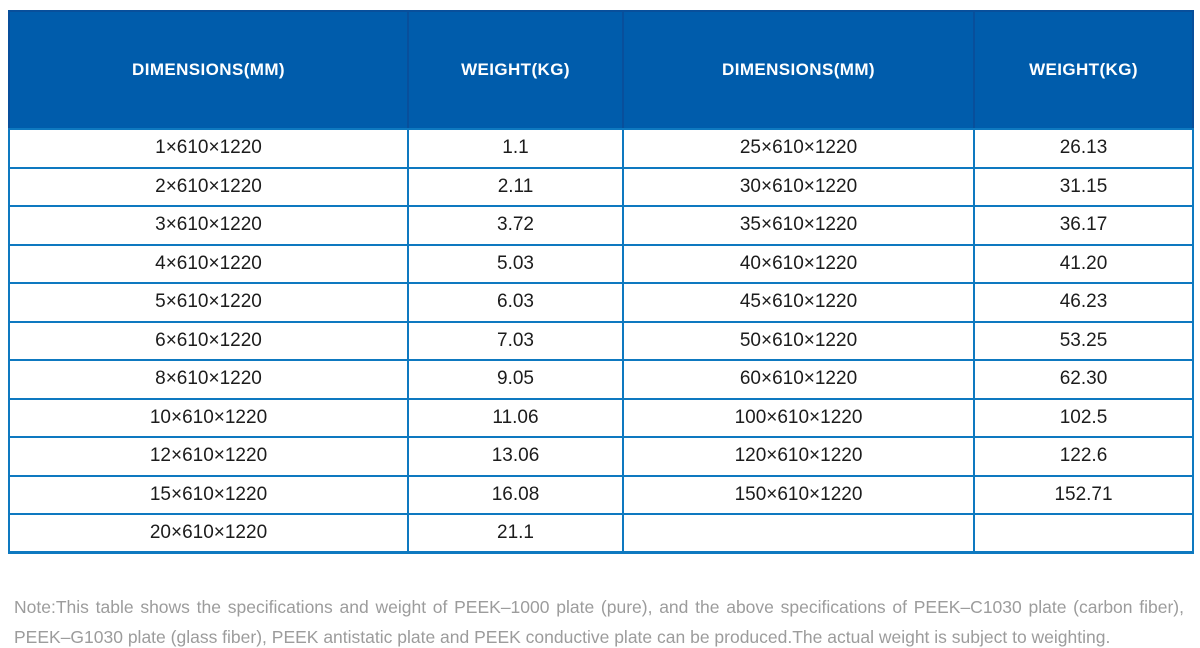  Describe the element at coordinates (798, 494) in the screenshot. I see `dimensions-cell: 150×610×1220` at that location.